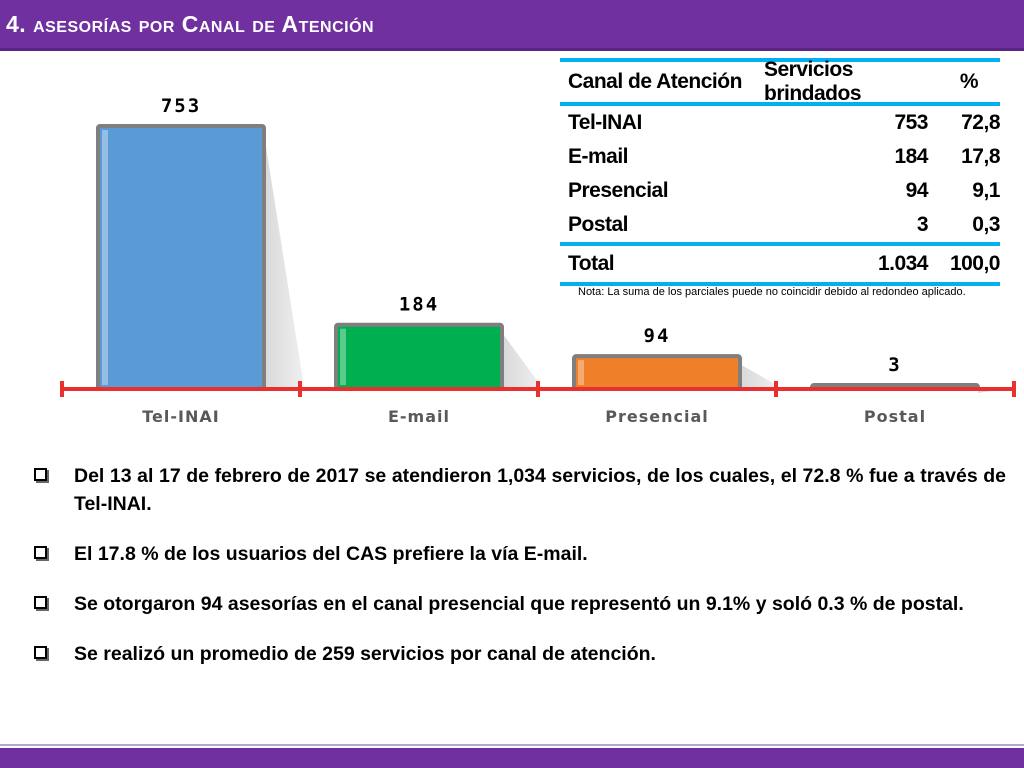  I want to click on table-cell-channel: E-mail, so click(598, 156).